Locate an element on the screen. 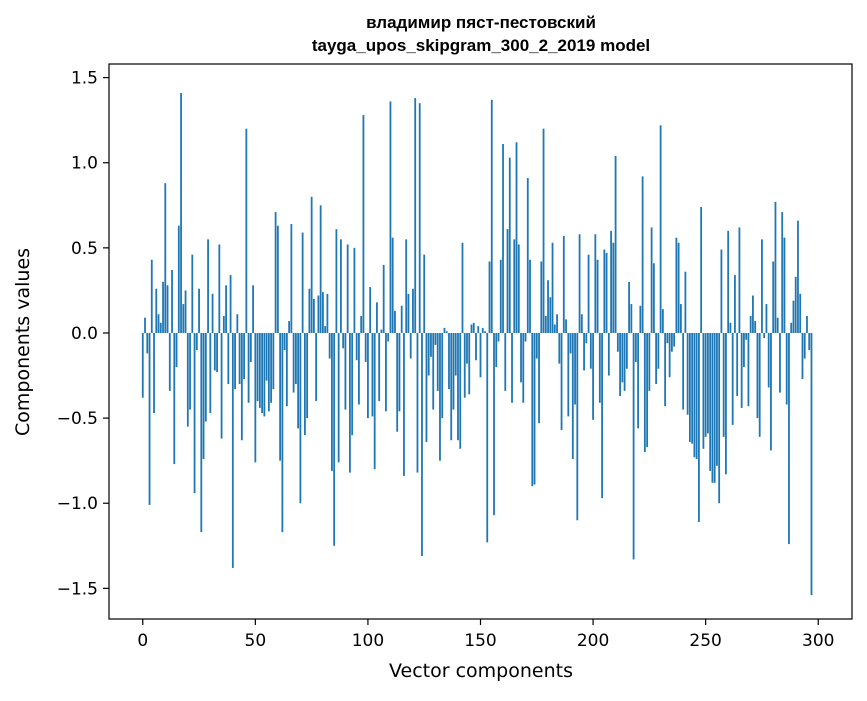  x-tick-label-200: 200 is located at coordinates (593, 641).